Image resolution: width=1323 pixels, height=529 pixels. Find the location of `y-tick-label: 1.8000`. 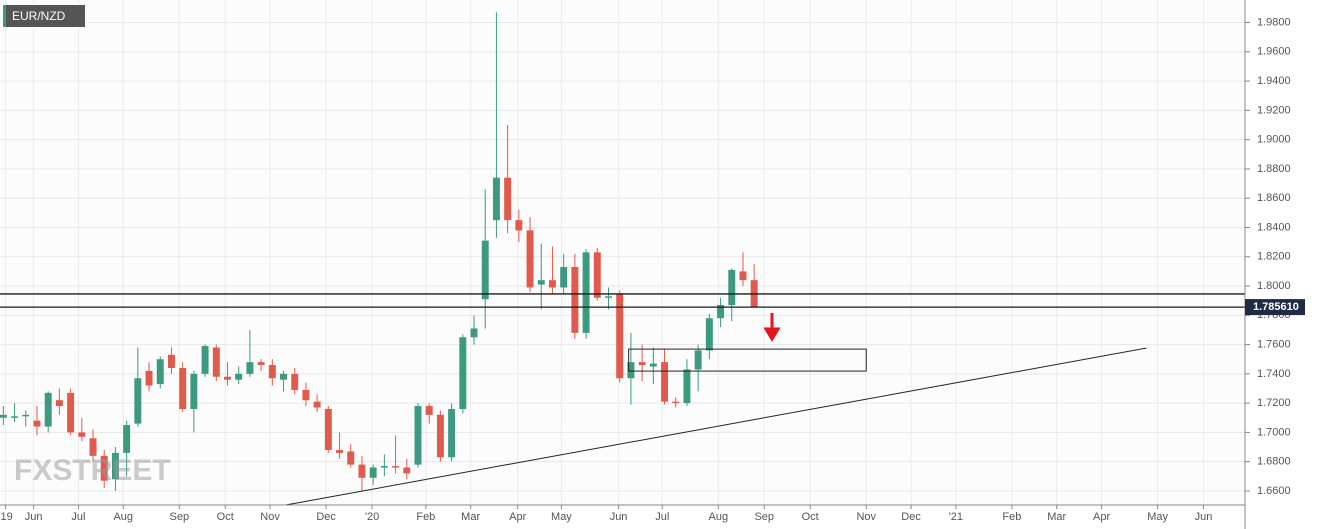

y-tick-label: 1.8000 is located at coordinates (1274, 286).